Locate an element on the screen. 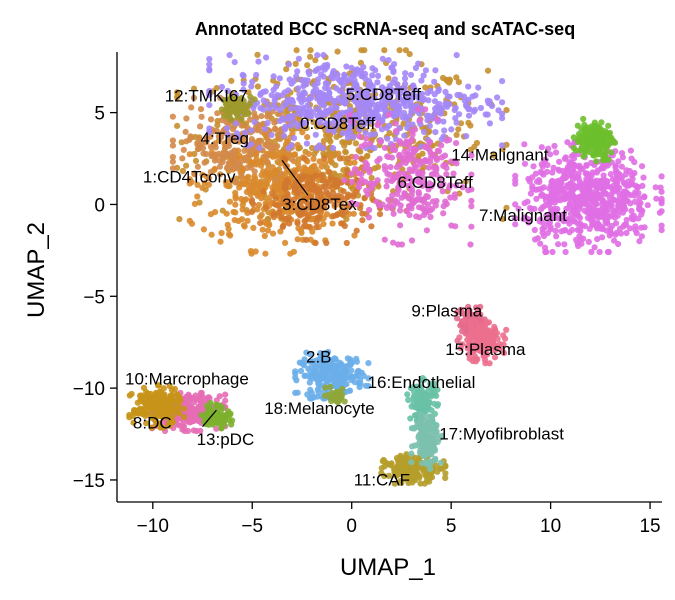 The height and width of the screenshot is (600, 675). x-tick-label: 10 is located at coordinates (550, 526).